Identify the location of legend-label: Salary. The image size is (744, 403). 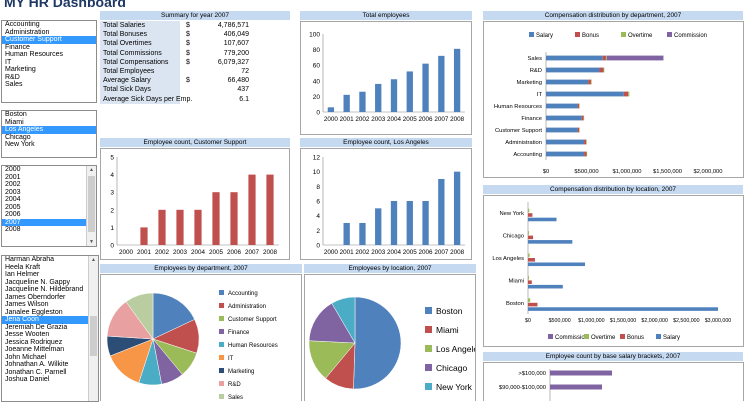
(671, 338).